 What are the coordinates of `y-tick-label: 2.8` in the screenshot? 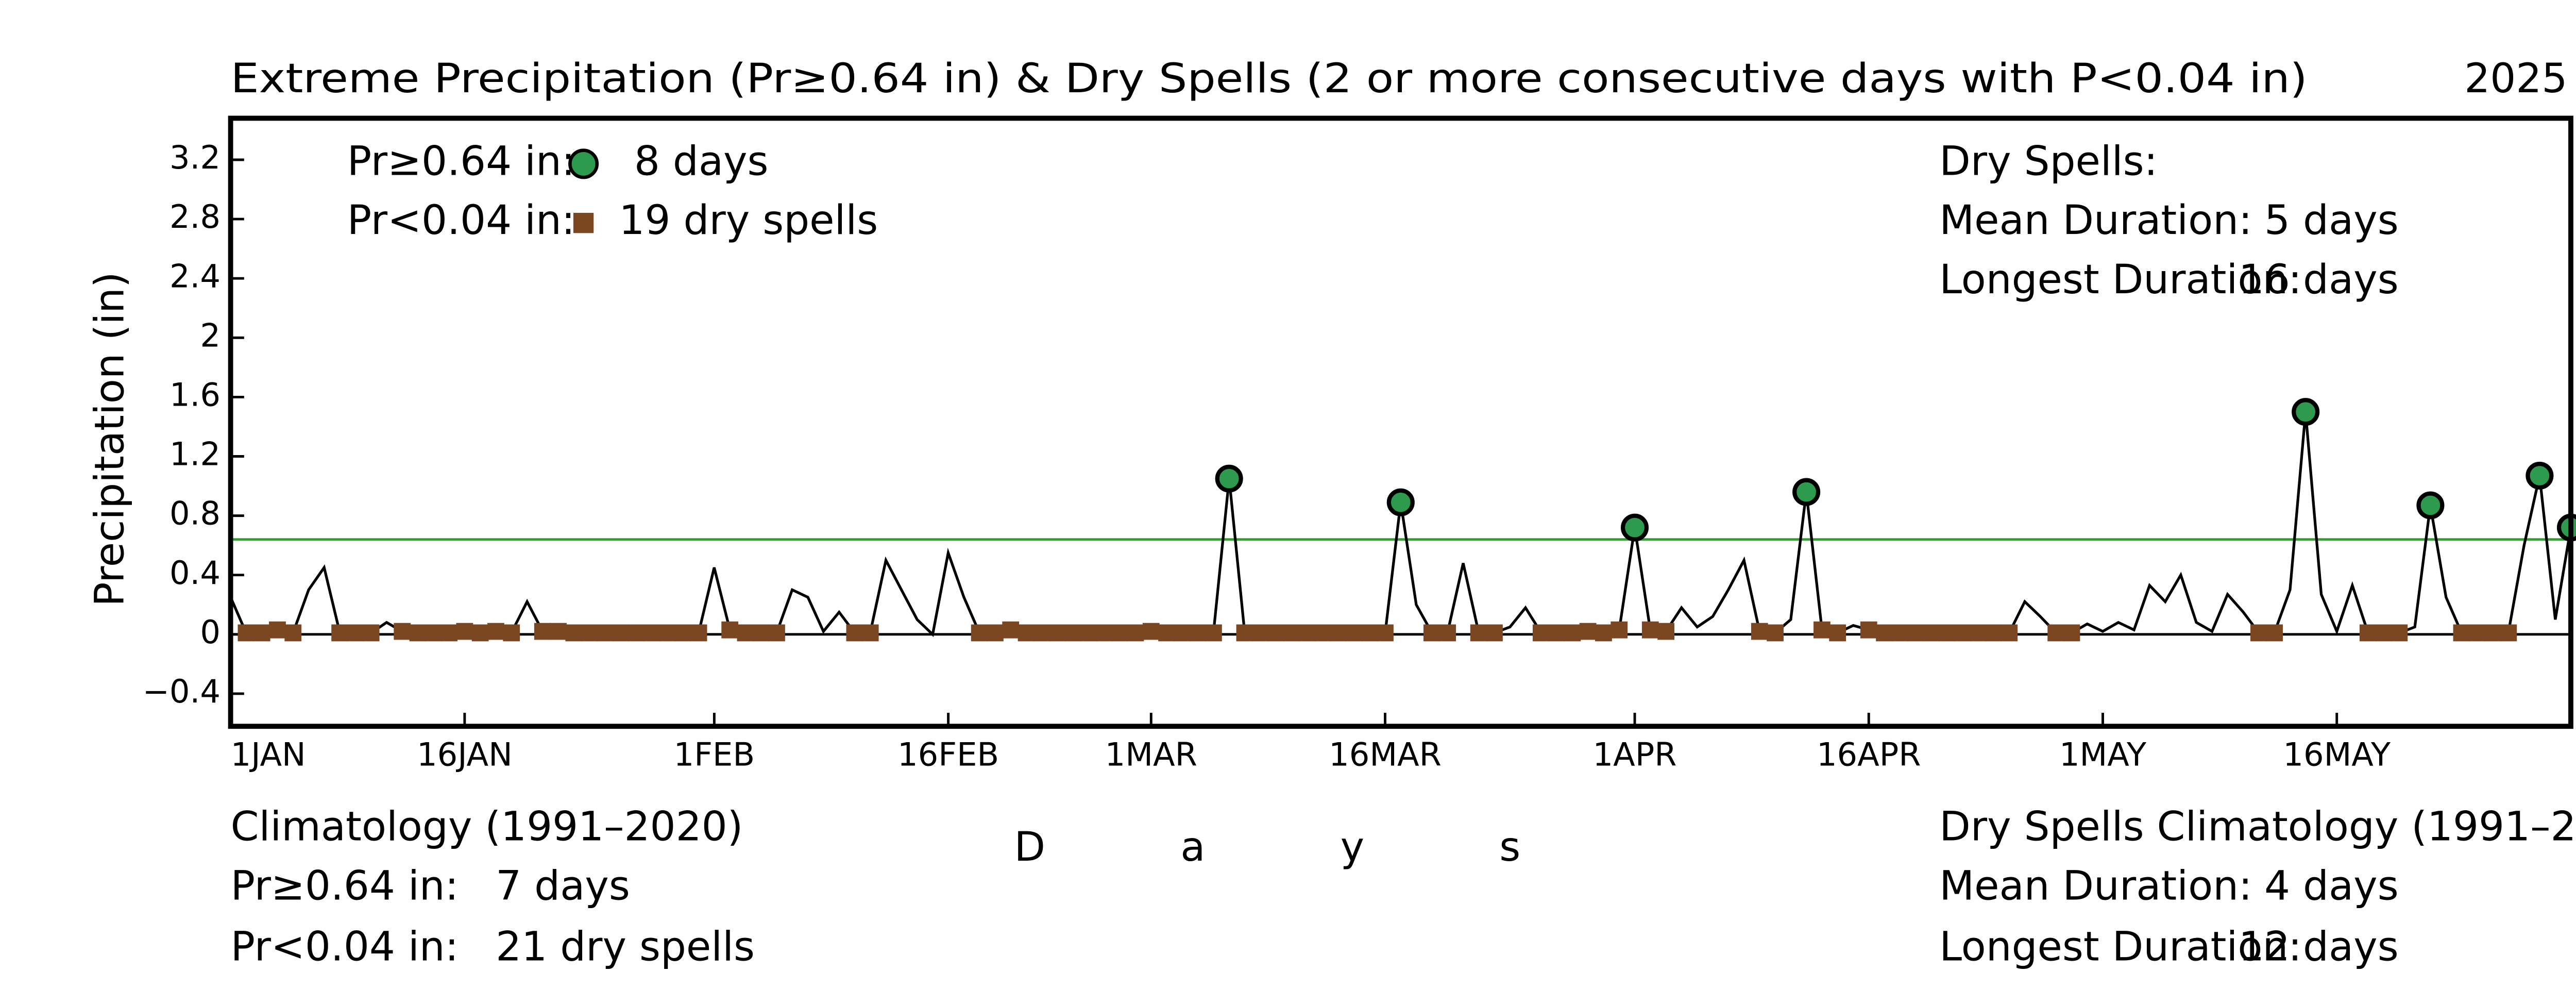 It's located at (195, 217).